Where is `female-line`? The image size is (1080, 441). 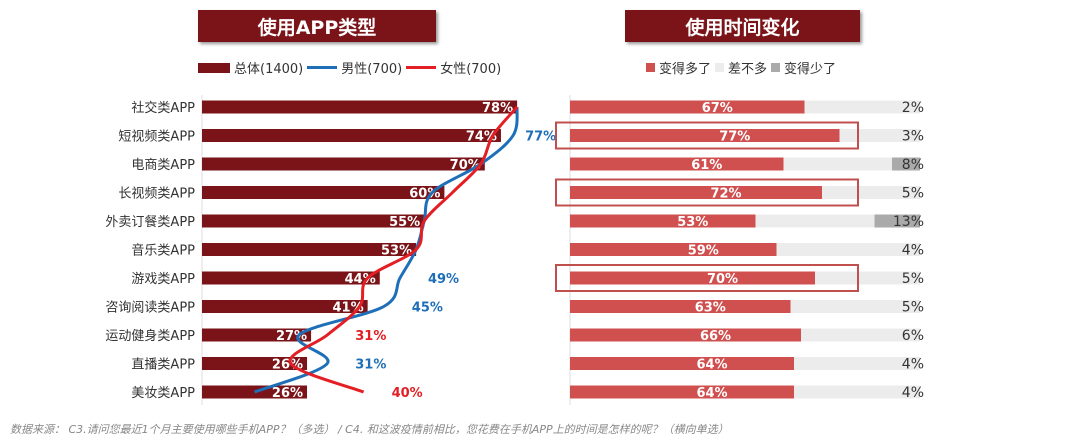
female-line is located at coordinates (403, 250).